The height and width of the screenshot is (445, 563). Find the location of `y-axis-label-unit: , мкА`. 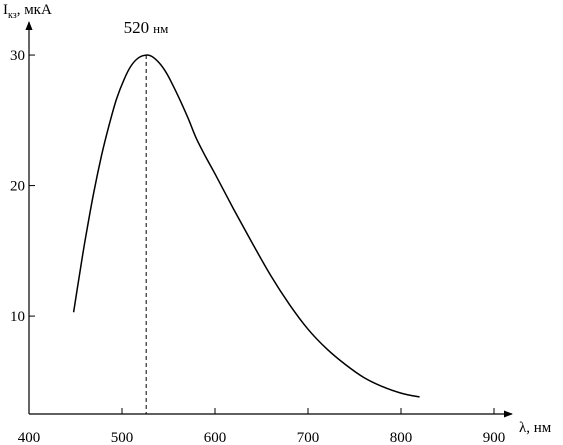

y-axis-label-unit: , мкА is located at coordinates (34, 10).